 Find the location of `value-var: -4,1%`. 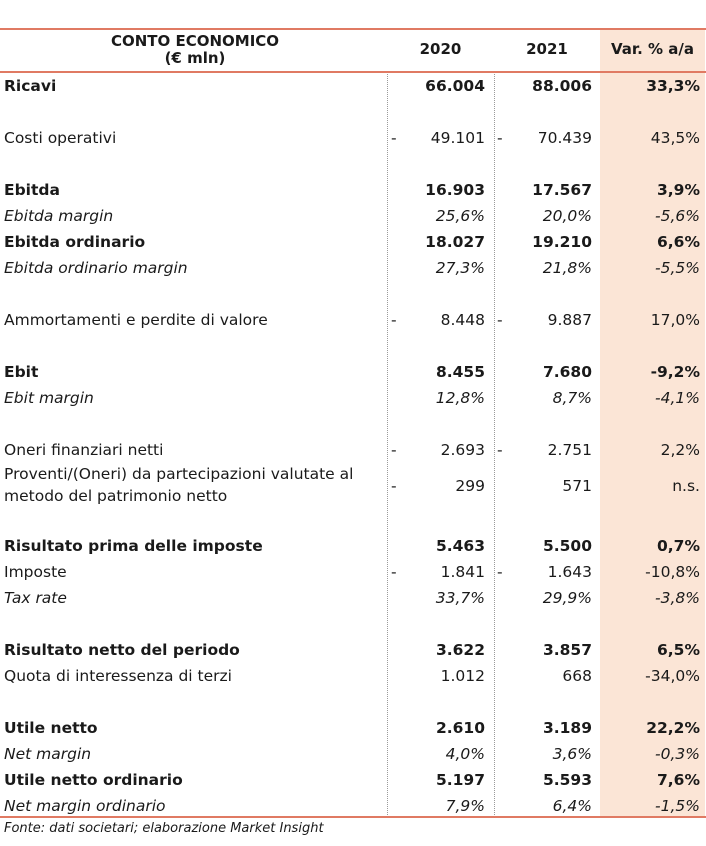

value-var: -4,1% is located at coordinates (677, 398).